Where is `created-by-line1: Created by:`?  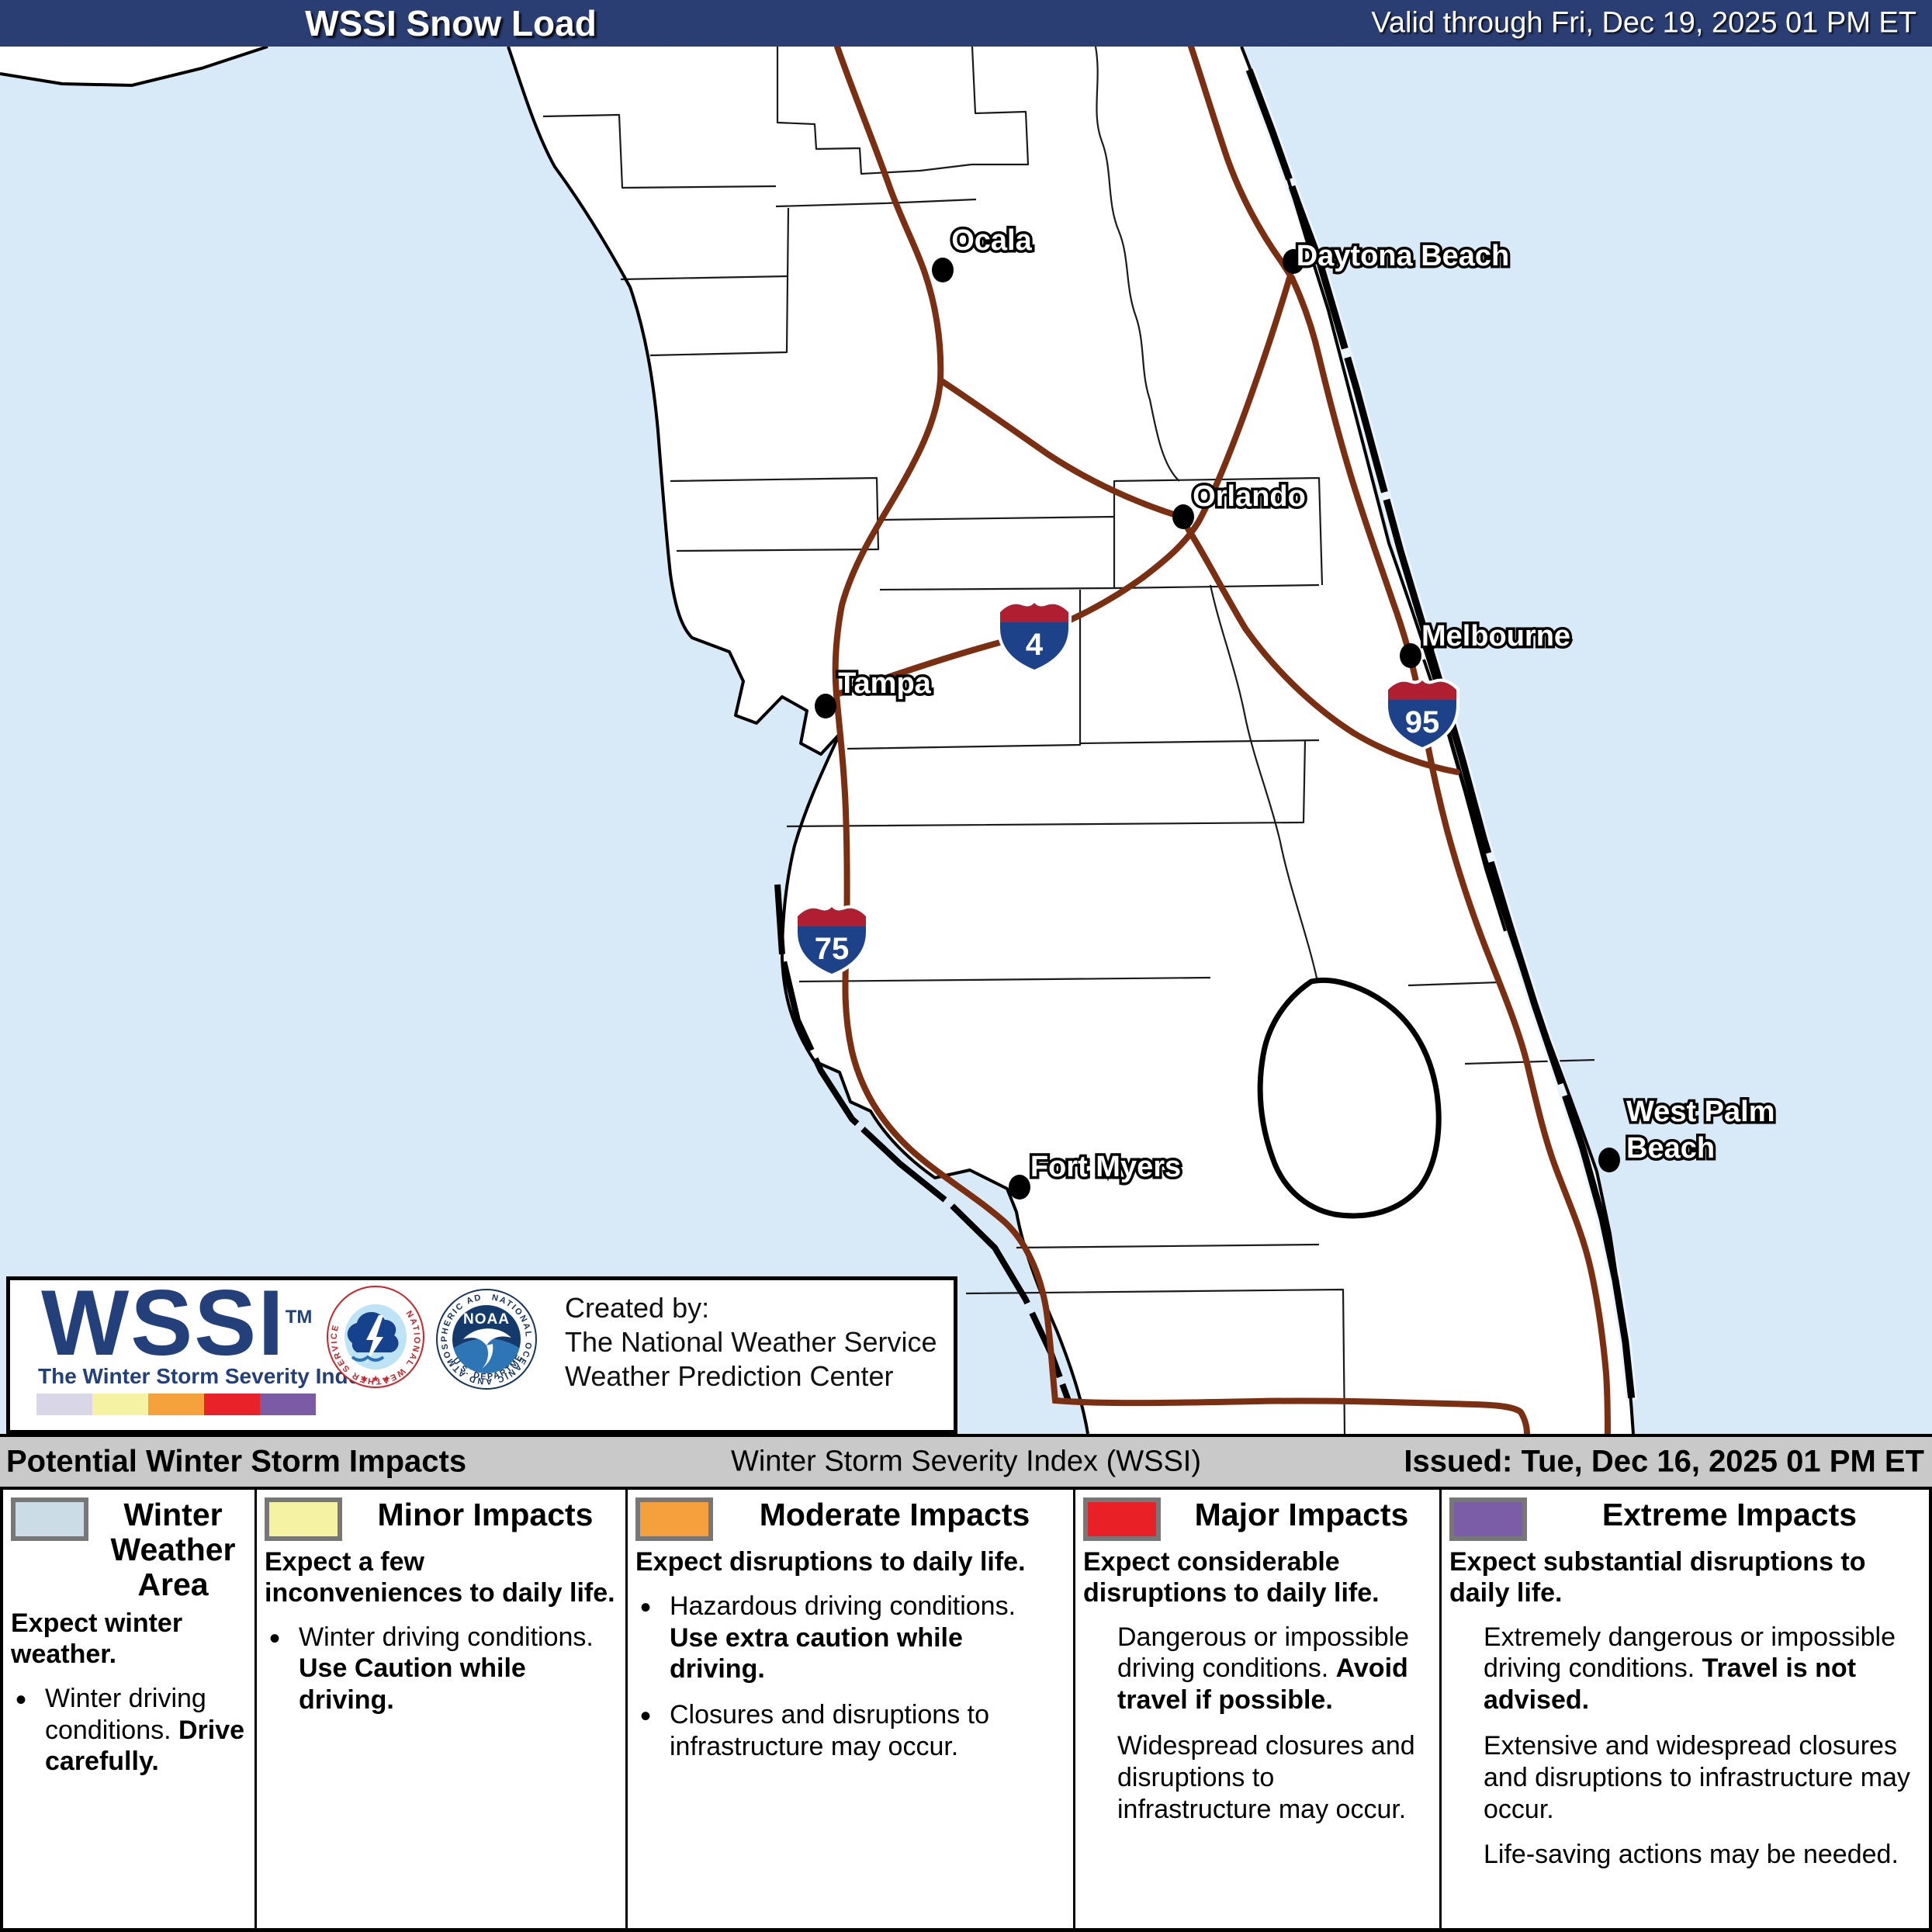
created-by-line1: Created by: is located at coordinates (637, 1308).